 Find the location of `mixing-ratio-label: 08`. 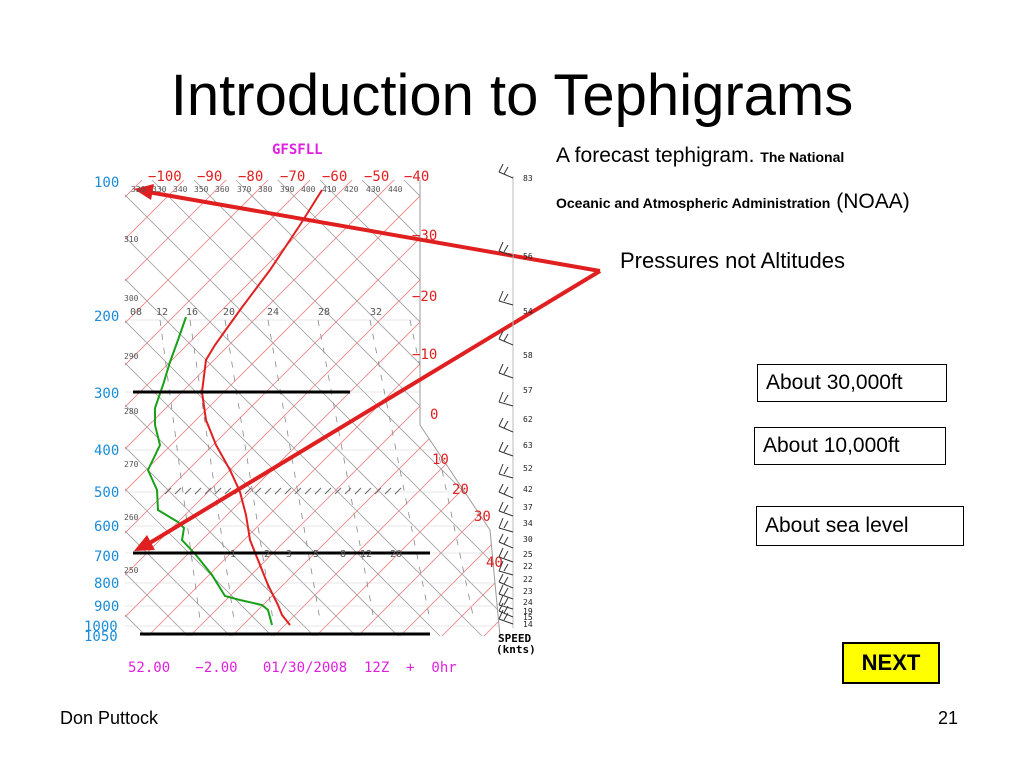

mixing-ratio-label: 08 is located at coordinates (136, 312).